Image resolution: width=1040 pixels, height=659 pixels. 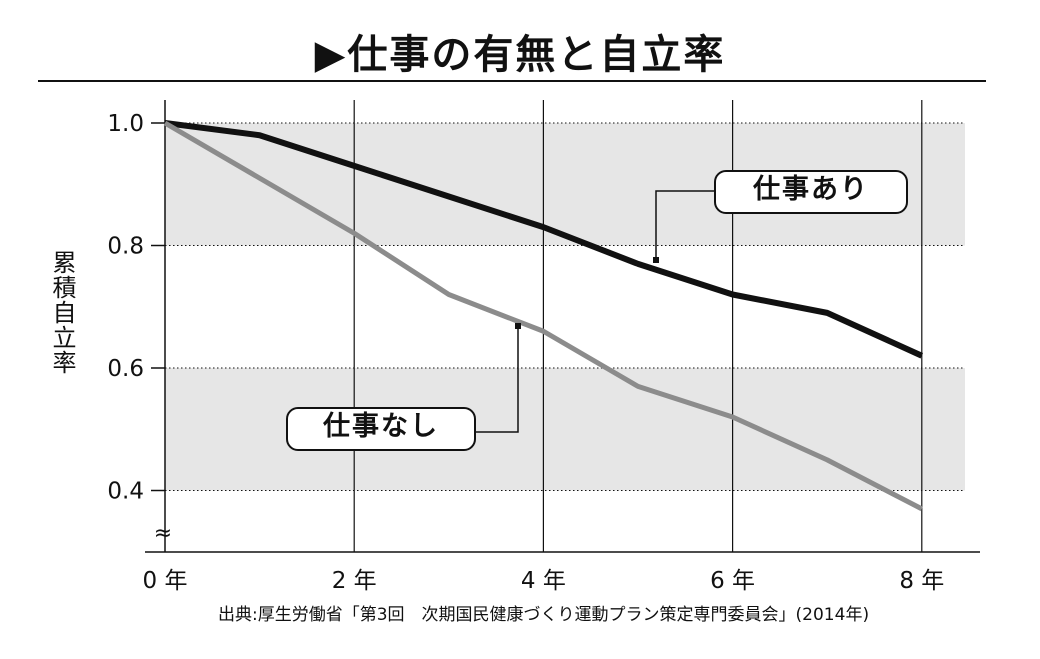 I want to click on cropped-text-strip, so click(x=520, y=652).